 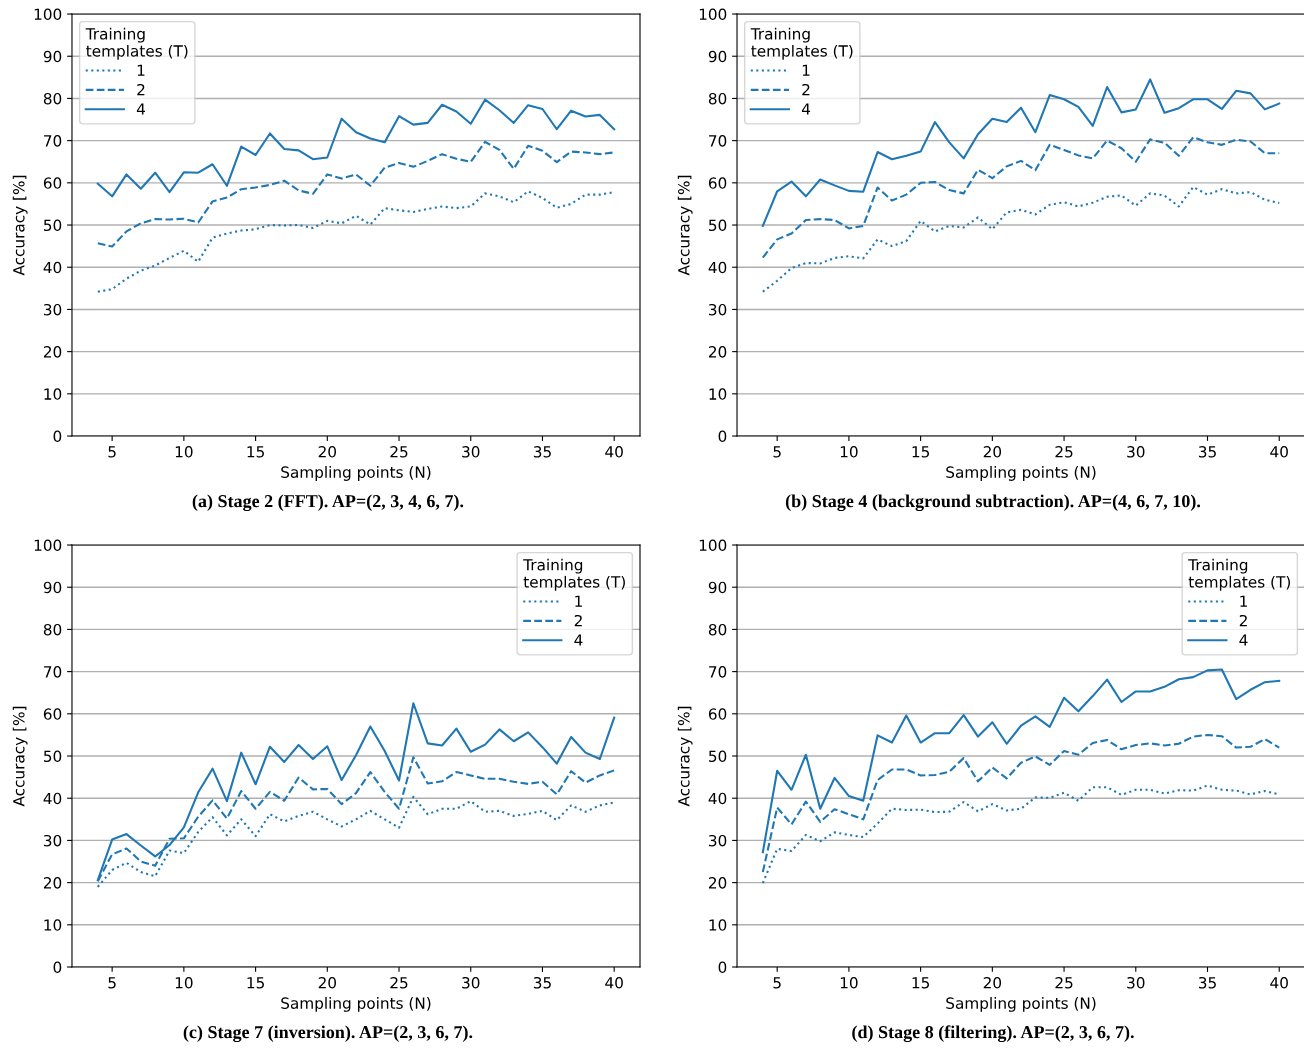 I want to click on text: (d) Stage 8 (filtering). AP=(2, 3, 6, 7)., so click(x=993, y=1034).